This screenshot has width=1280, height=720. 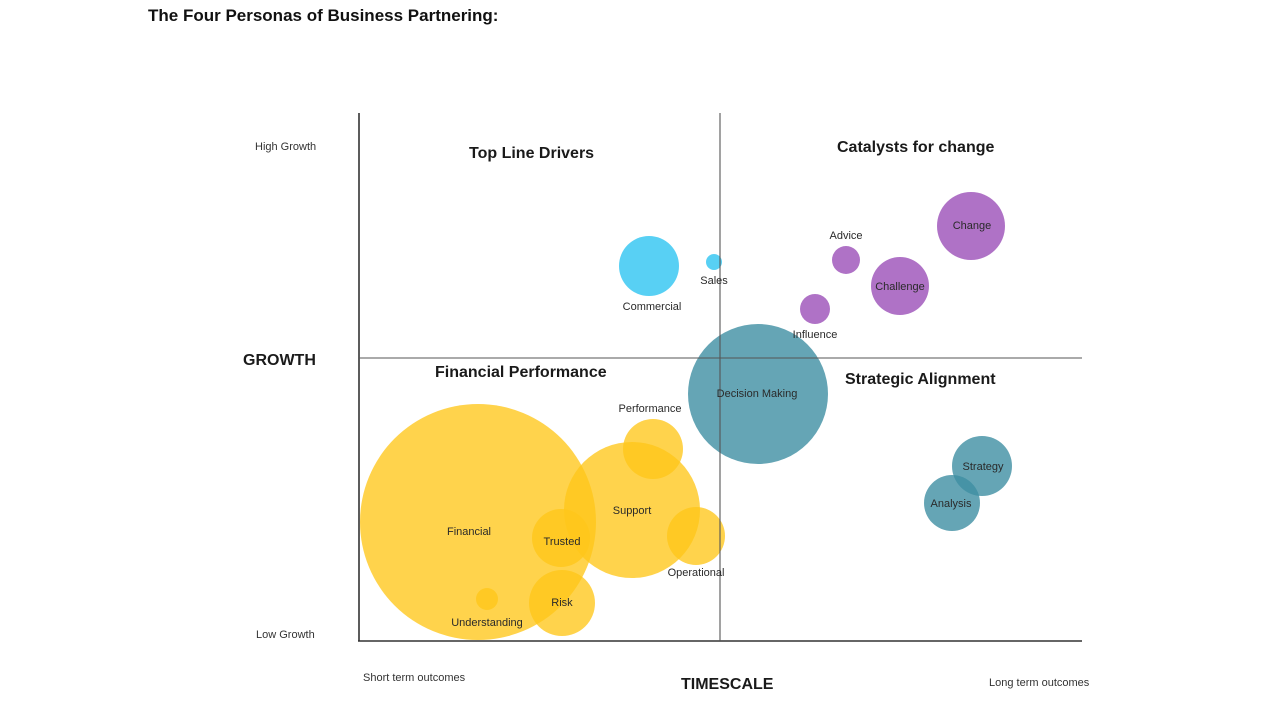 What do you see at coordinates (562, 542) in the screenshot?
I see `trusted-label: Trusted` at bounding box center [562, 542].